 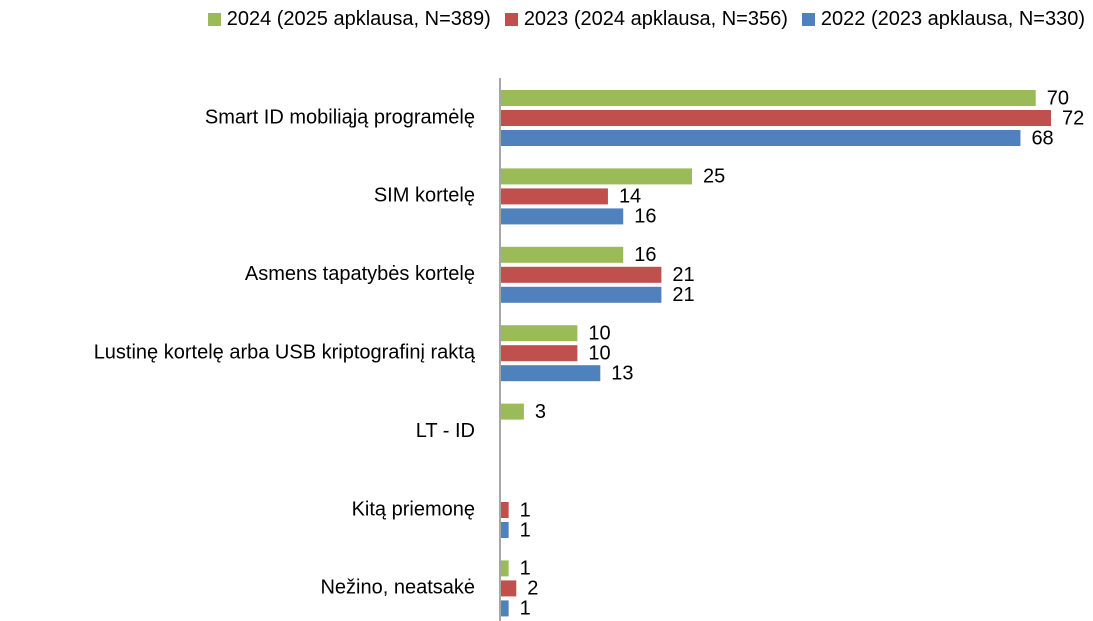 I want to click on value-label: 72, so click(x=1073, y=118).